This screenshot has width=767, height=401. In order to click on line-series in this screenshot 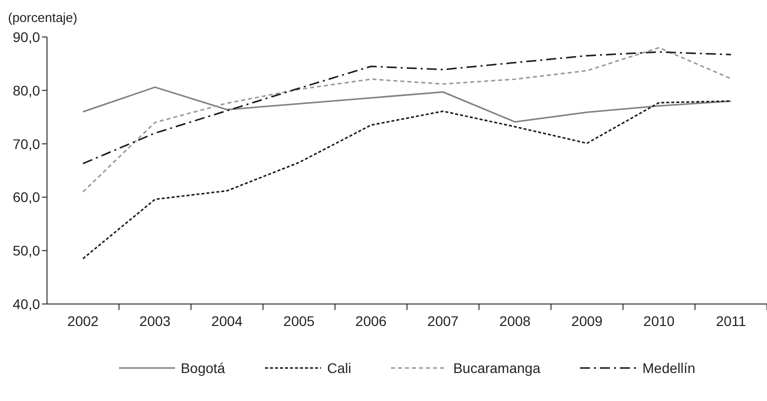, I will do `click(407, 104)`.